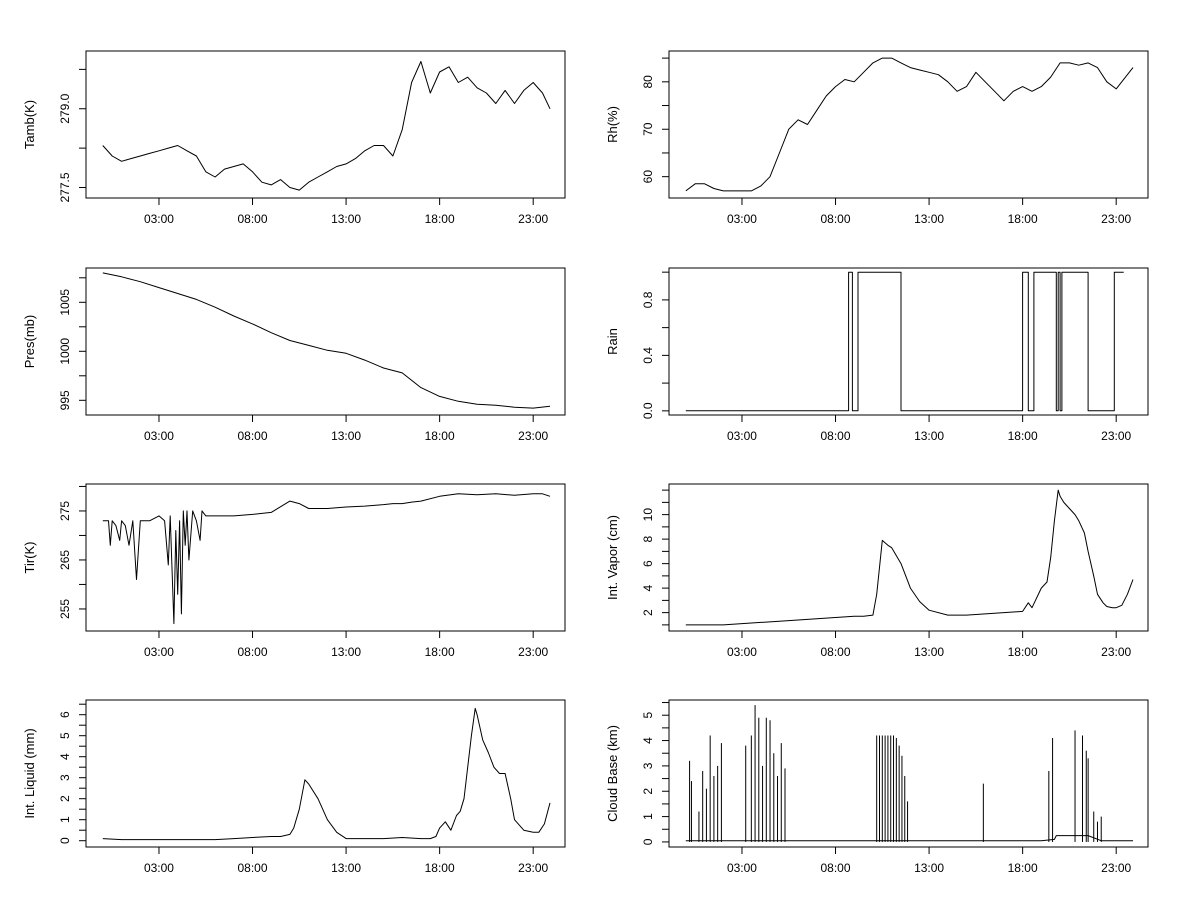 Image resolution: width=1200 pixels, height=900 pixels. Describe the element at coordinates (65, 511) in the screenshot. I see `y-tick-label: 275` at that location.